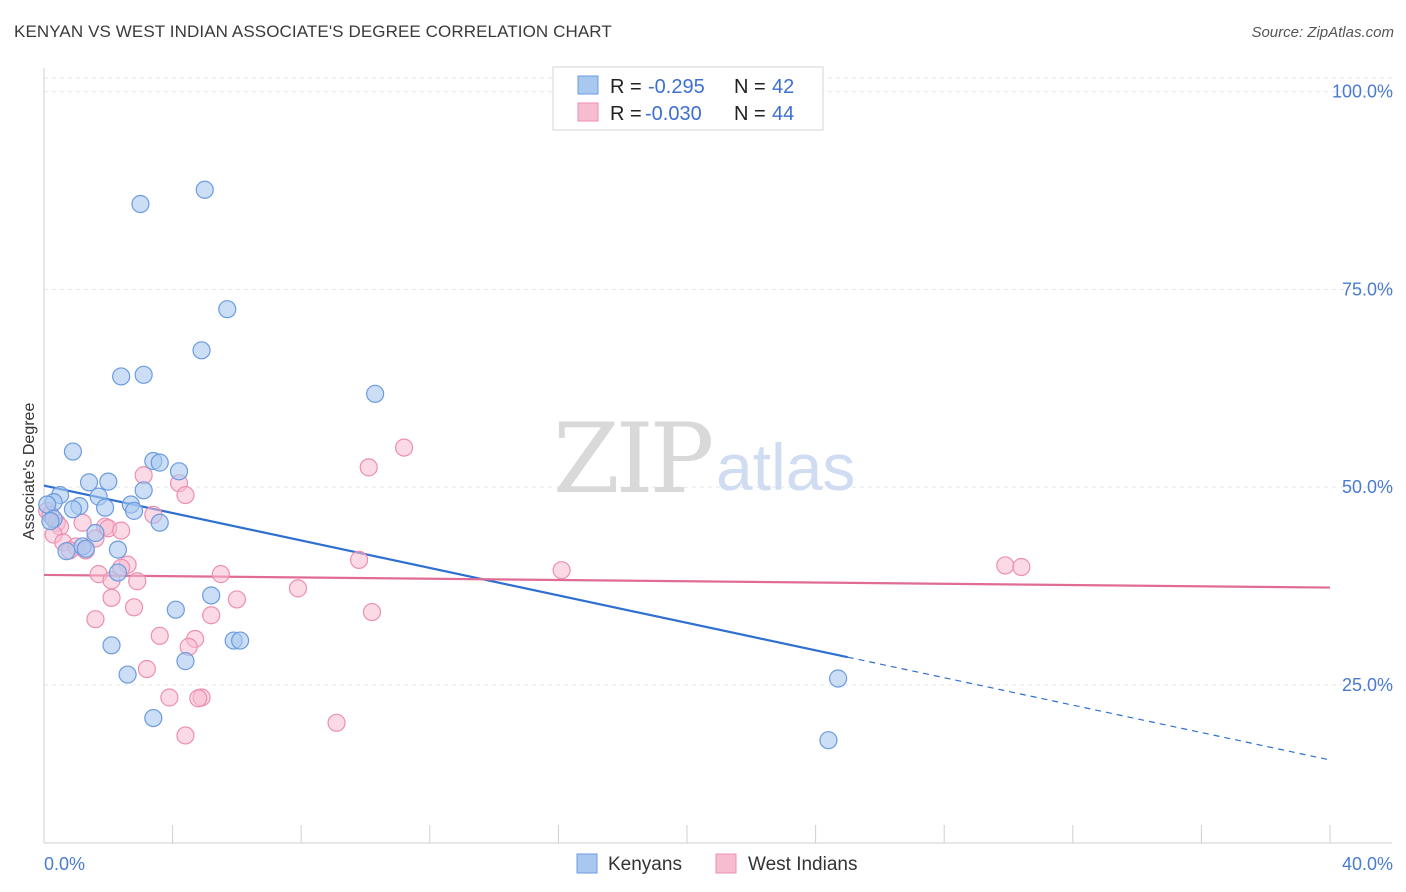  Describe the element at coordinates (29, 471) in the screenshot. I see `y-axis-label: Associate's Degree` at that location.